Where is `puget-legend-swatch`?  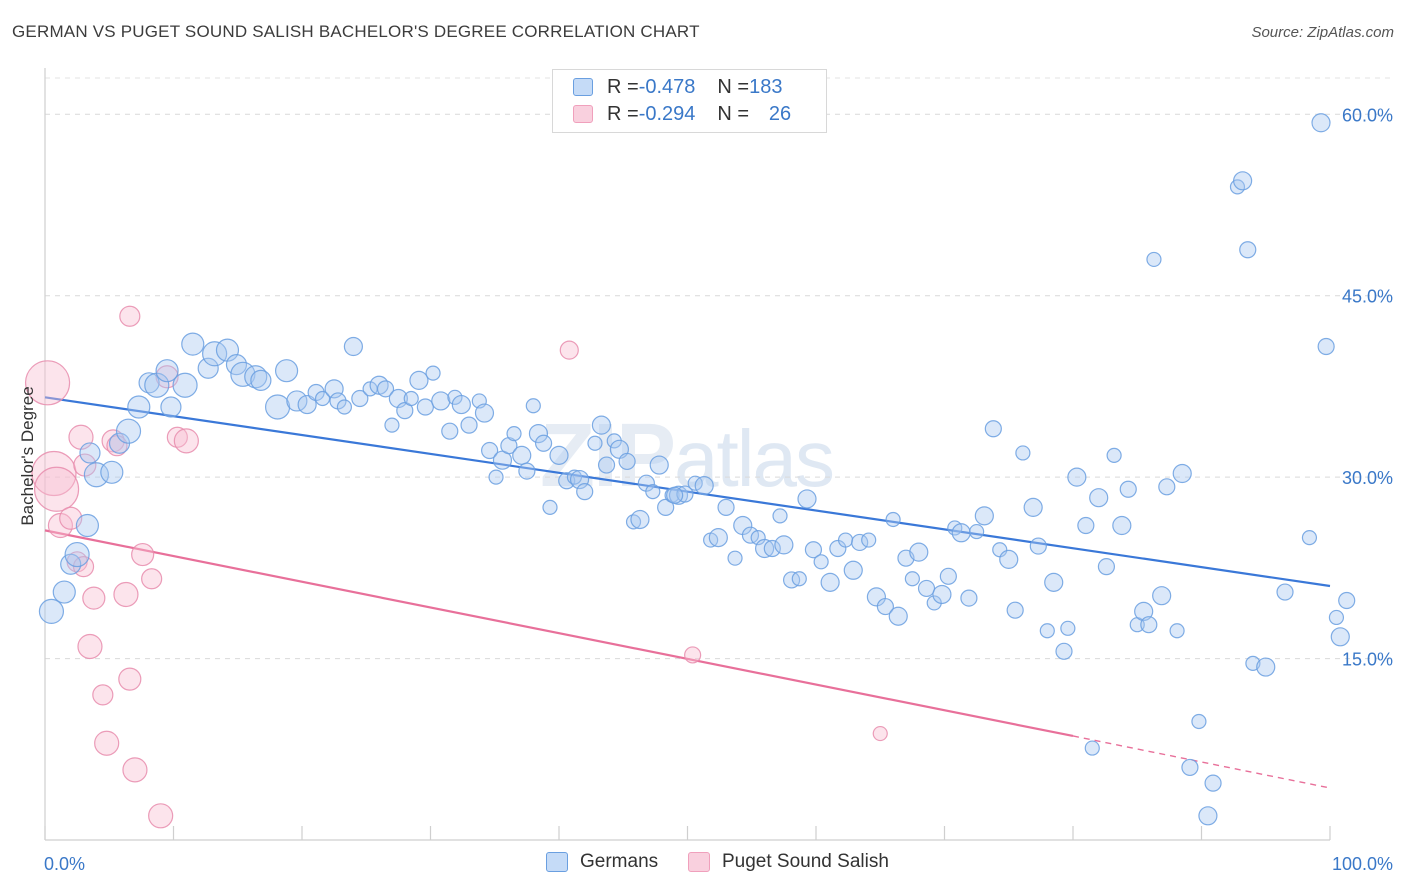 puget-legend-swatch is located at coordinates (699, 862).